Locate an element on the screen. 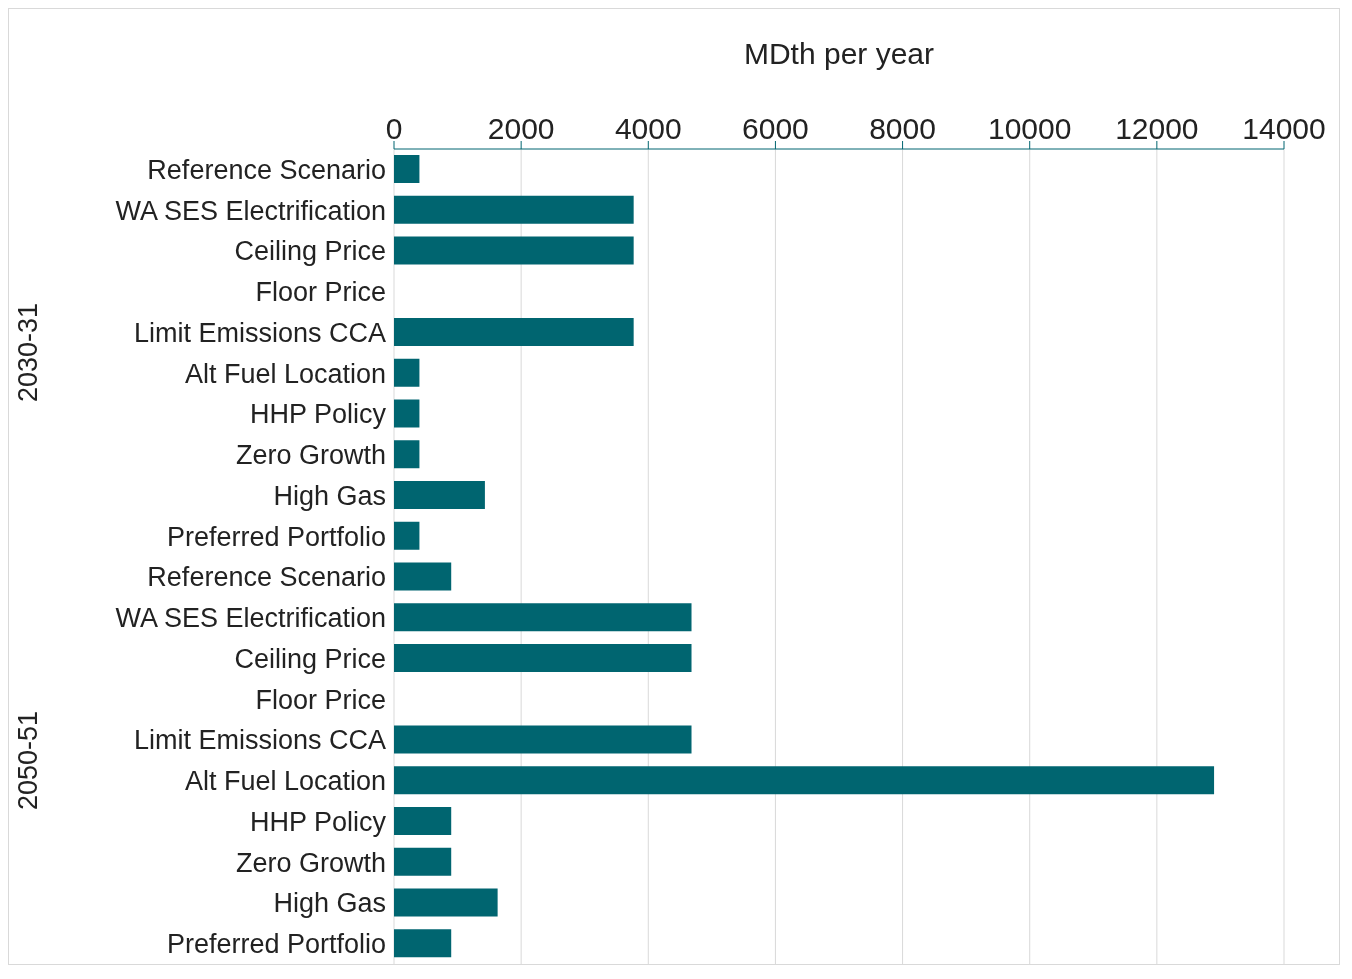  x-tick-label: 12000 is located at coordinates (1157, 128).